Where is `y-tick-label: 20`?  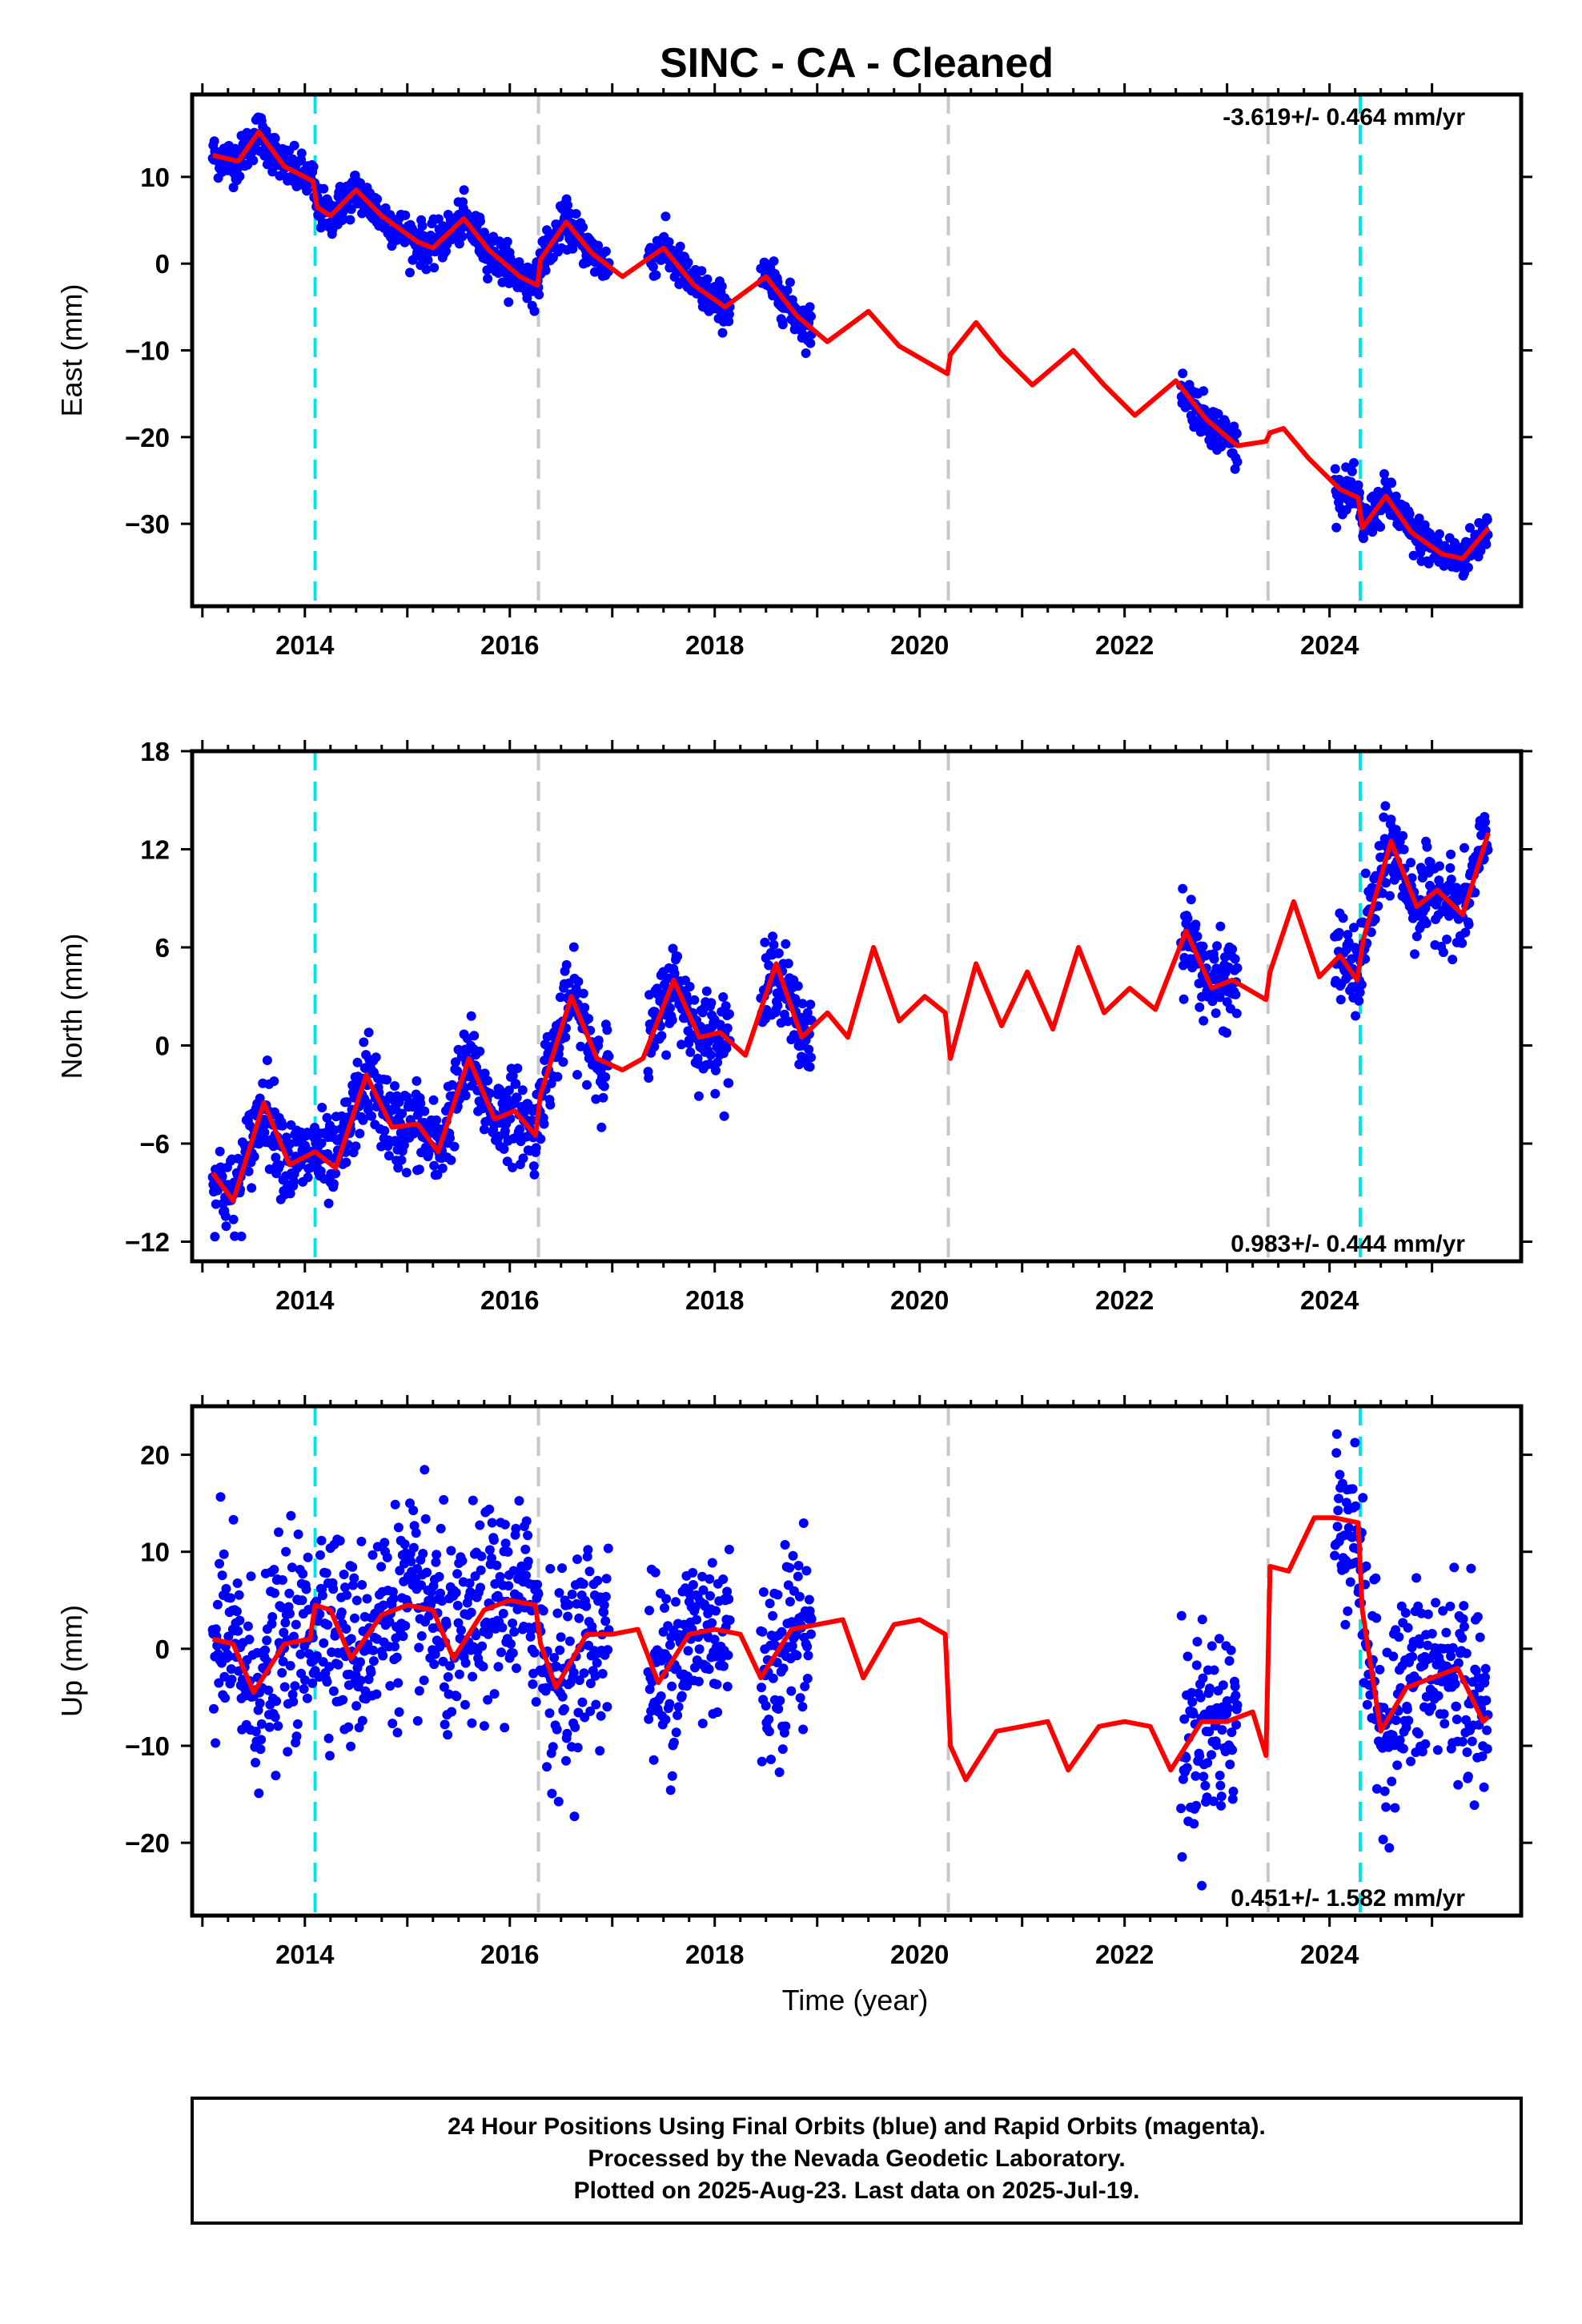 y-tick-label: 20 is located at coordinates (155, 1456).